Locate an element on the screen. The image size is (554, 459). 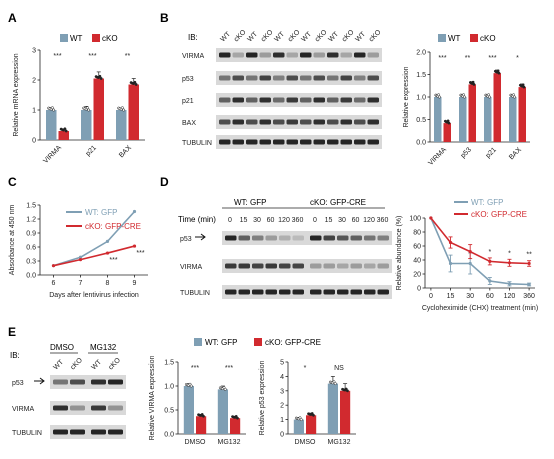
chart-b-significance: * is located at coordinates (517, 58).